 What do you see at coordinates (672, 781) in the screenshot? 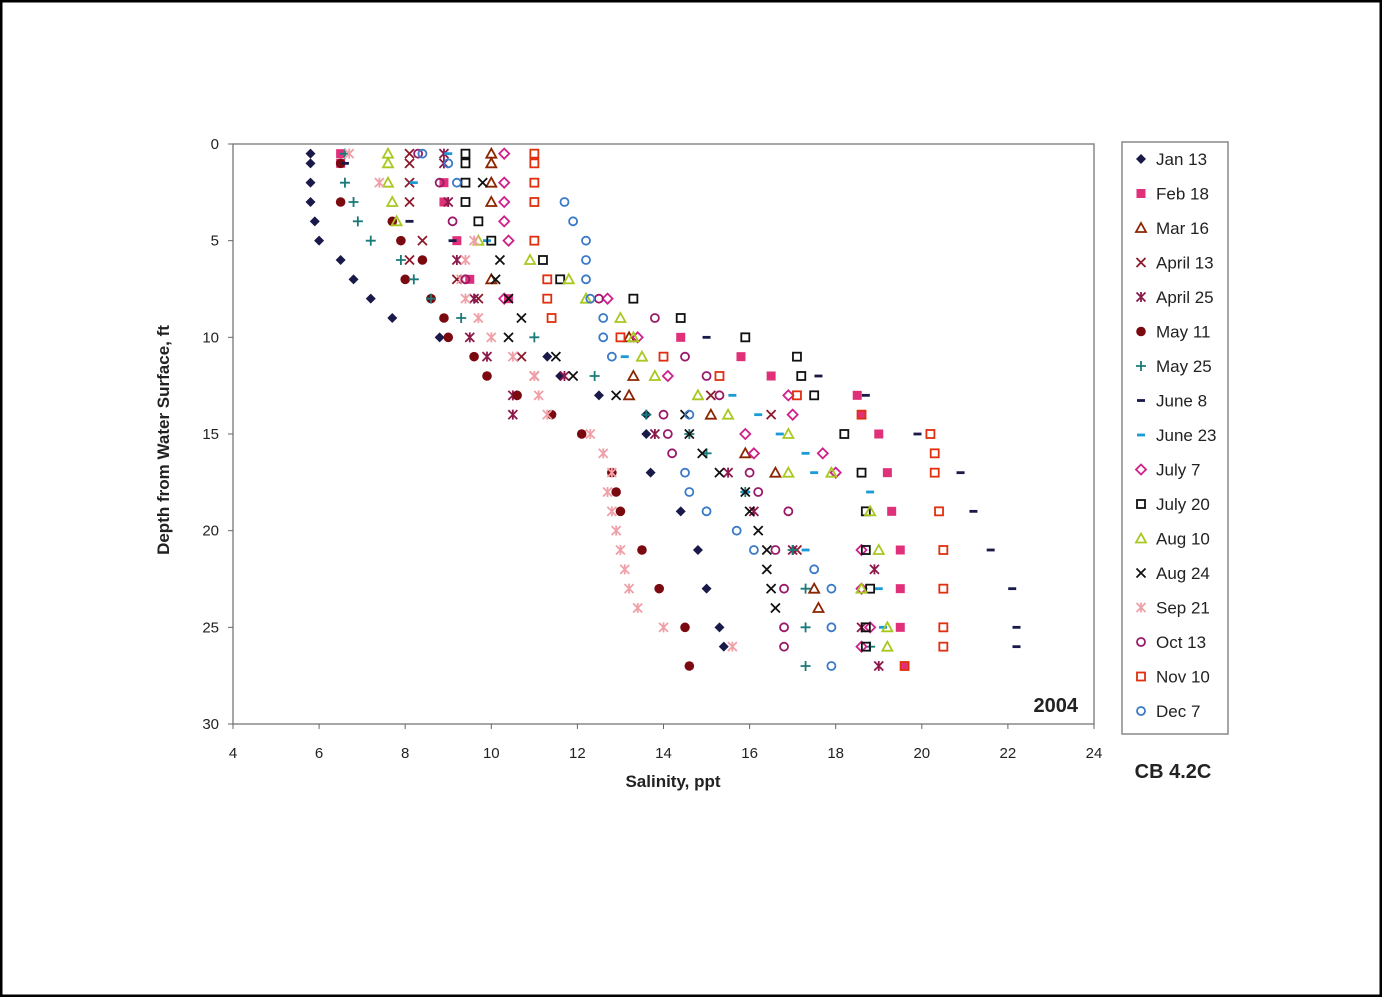
I see `x-axis-title: Salinity, ppt` at bounding box center [672, 781].